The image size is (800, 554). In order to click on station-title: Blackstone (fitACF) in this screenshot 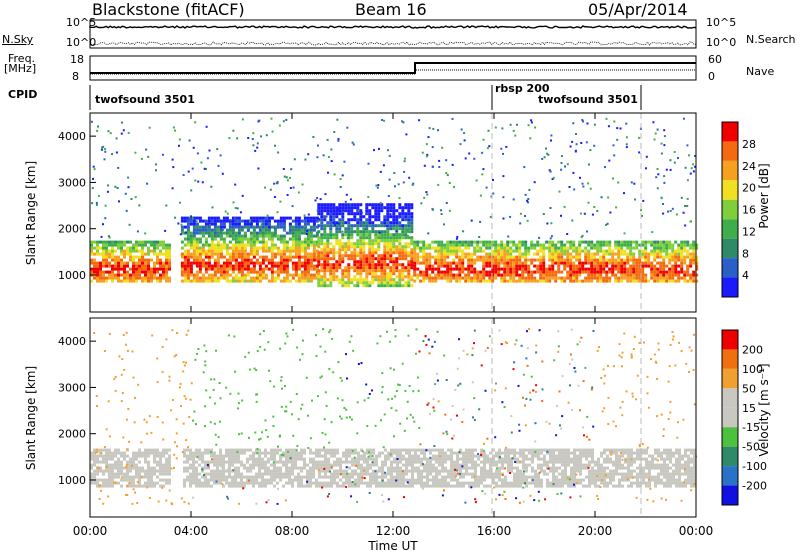, I will do `click(168, 9)`.